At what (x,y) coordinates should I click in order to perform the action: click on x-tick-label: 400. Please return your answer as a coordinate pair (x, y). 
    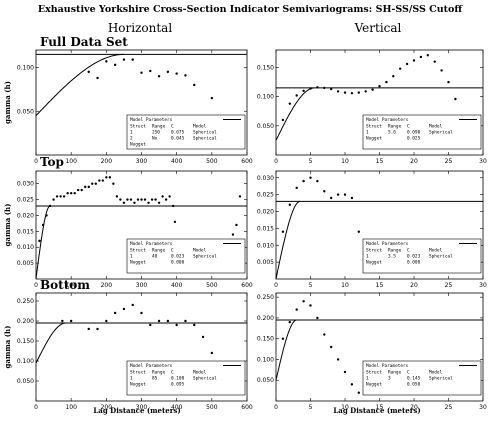
    Looking at the image, I should click on (177, 285).